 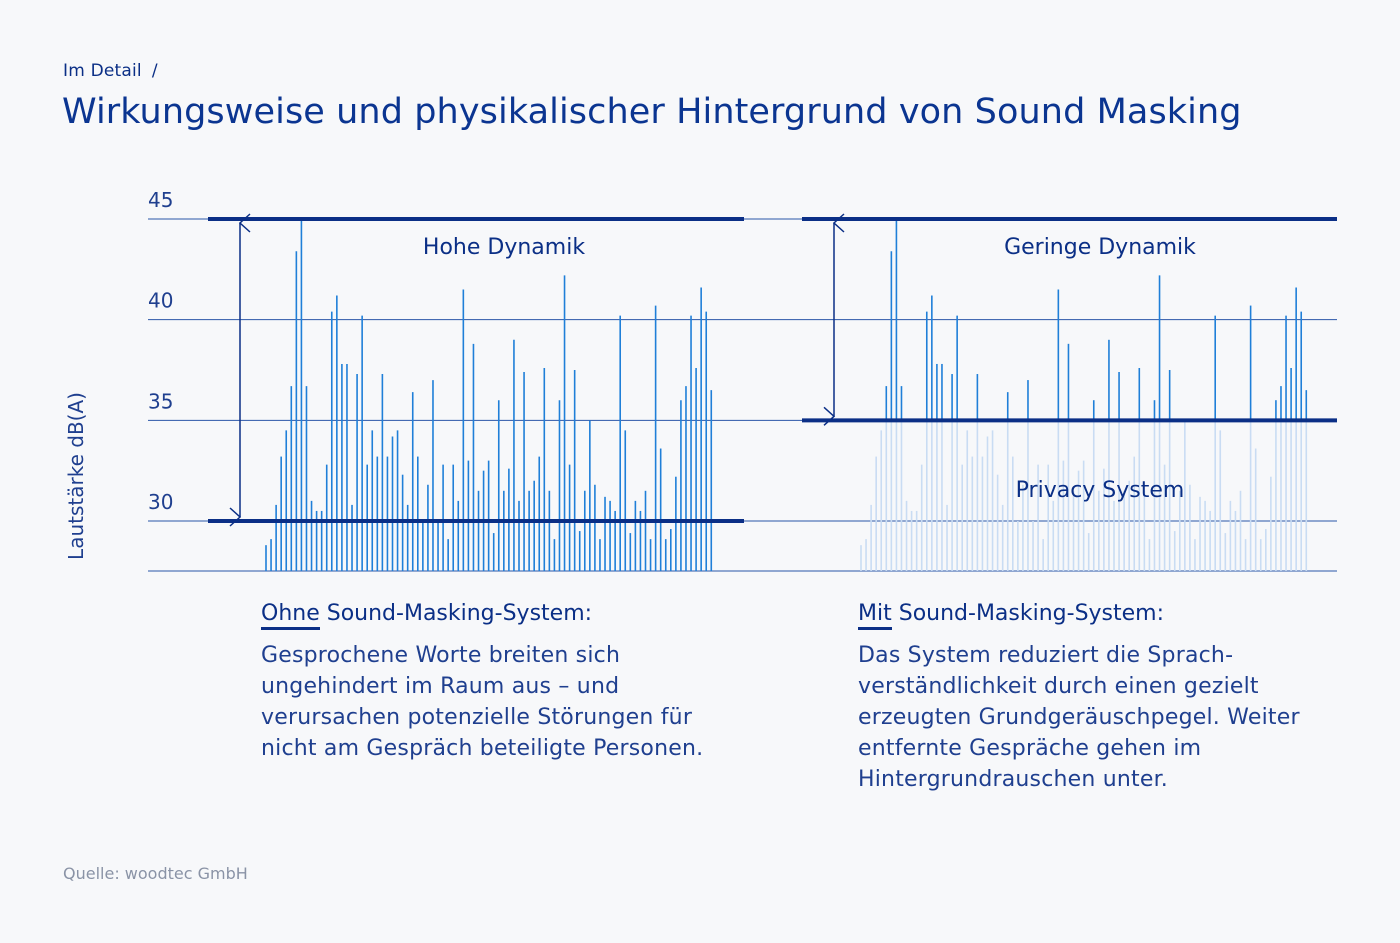 I want to click on source-note: Quelle: woodtec GmbH, so click(x=155, y=873).